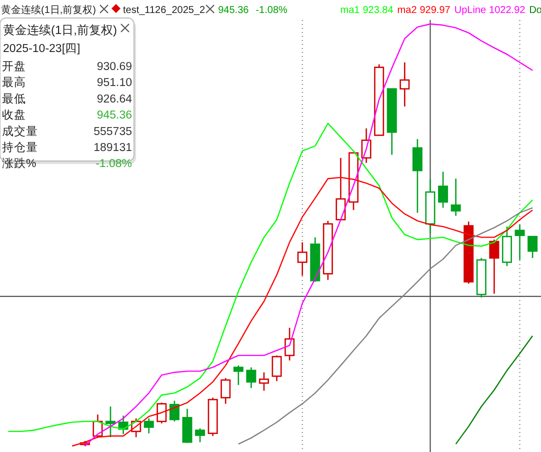  I want to click on annotation: 成交量, so click(20, 131).